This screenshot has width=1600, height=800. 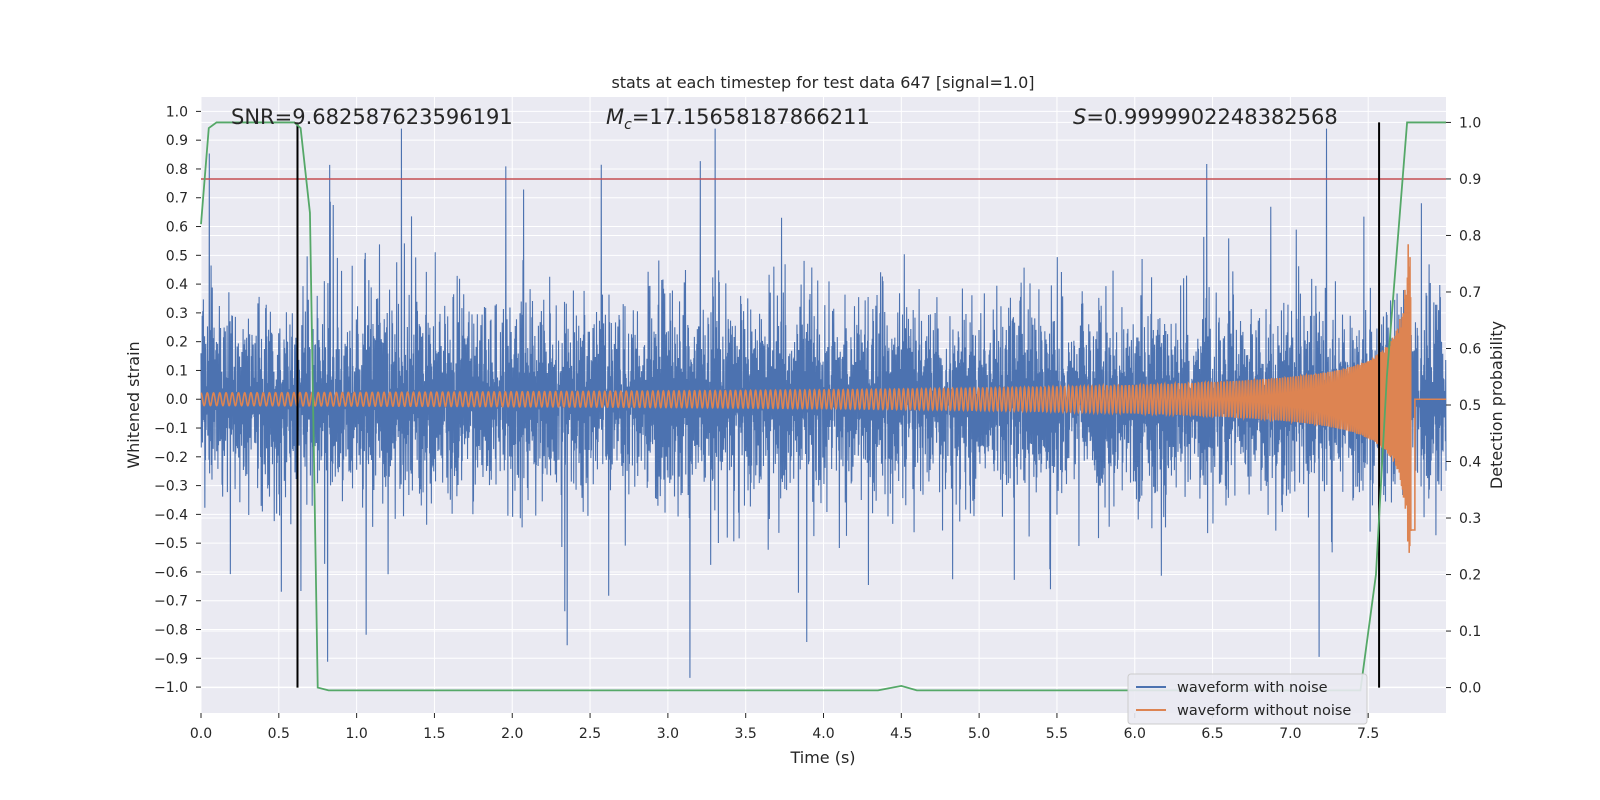 What do you see at coordinates (1252, 688) in the screenshot?
I see `legend-label-with-noise: waveform with noise` at bounding box center [1252, 688].